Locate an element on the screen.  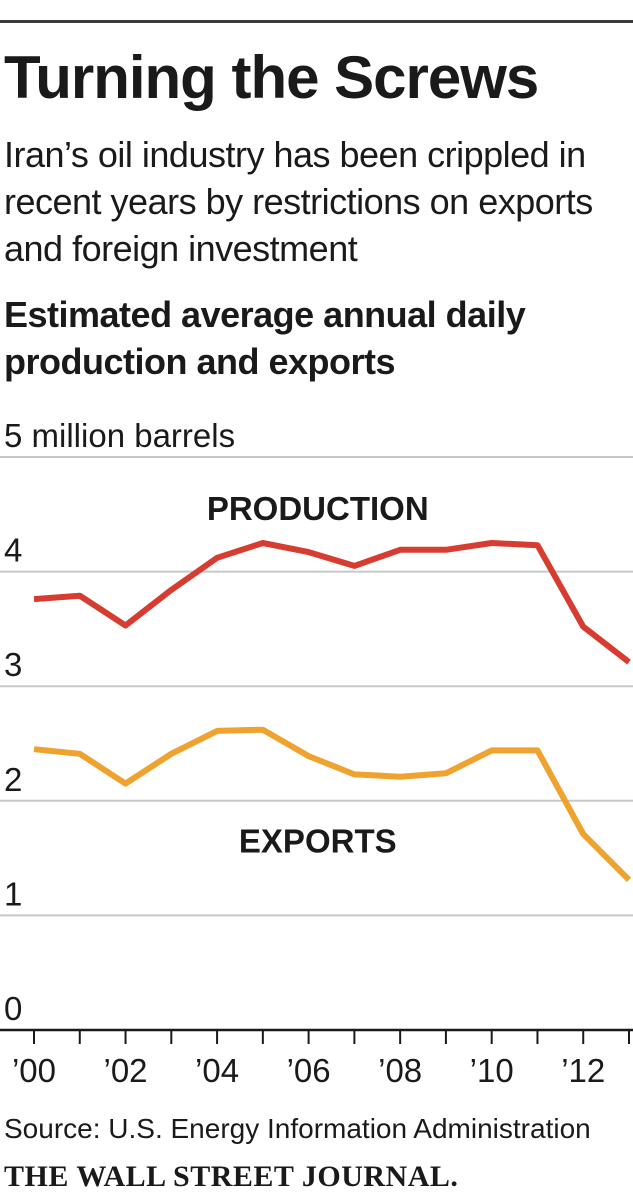
series-line-exports is located at coordinates (332, 804).